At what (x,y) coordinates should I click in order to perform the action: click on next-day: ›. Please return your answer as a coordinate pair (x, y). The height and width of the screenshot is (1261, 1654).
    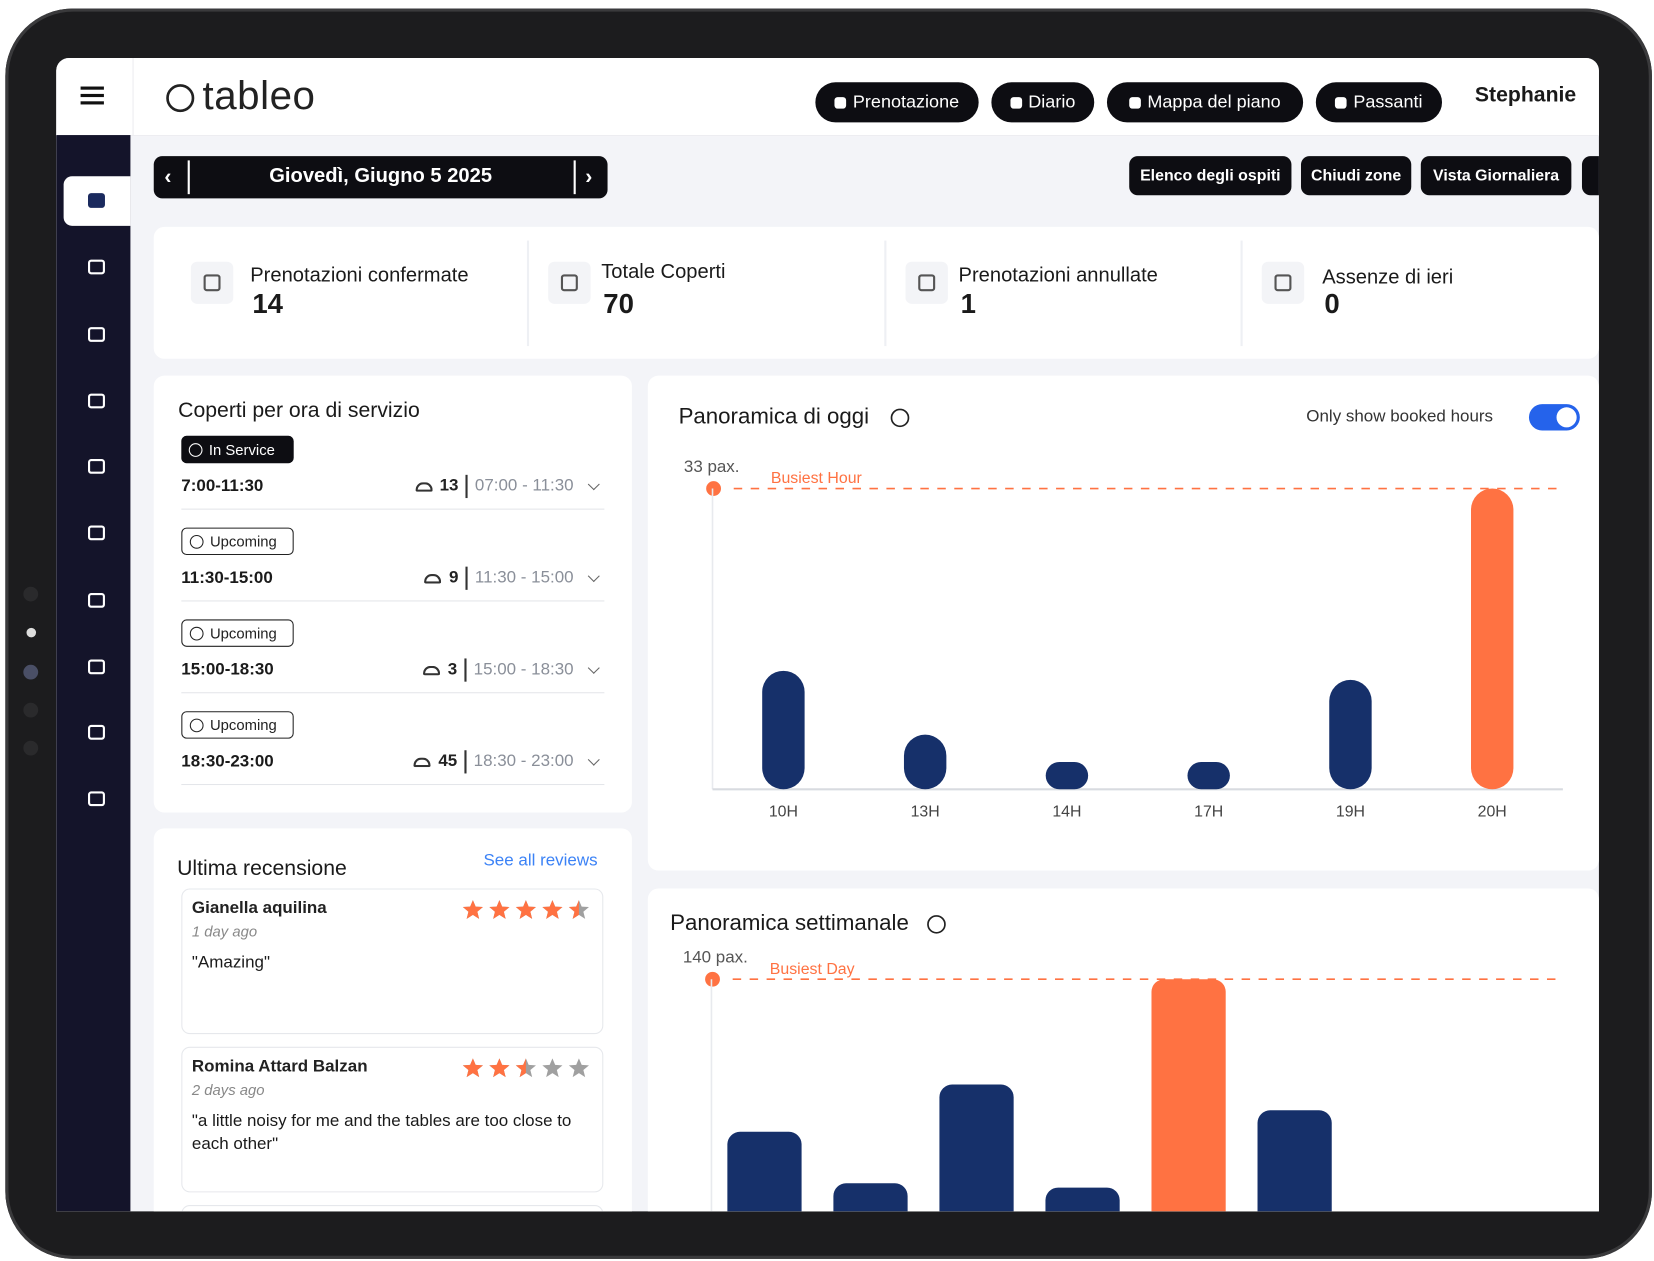
    Looking at the image, I should click on (589, 177).